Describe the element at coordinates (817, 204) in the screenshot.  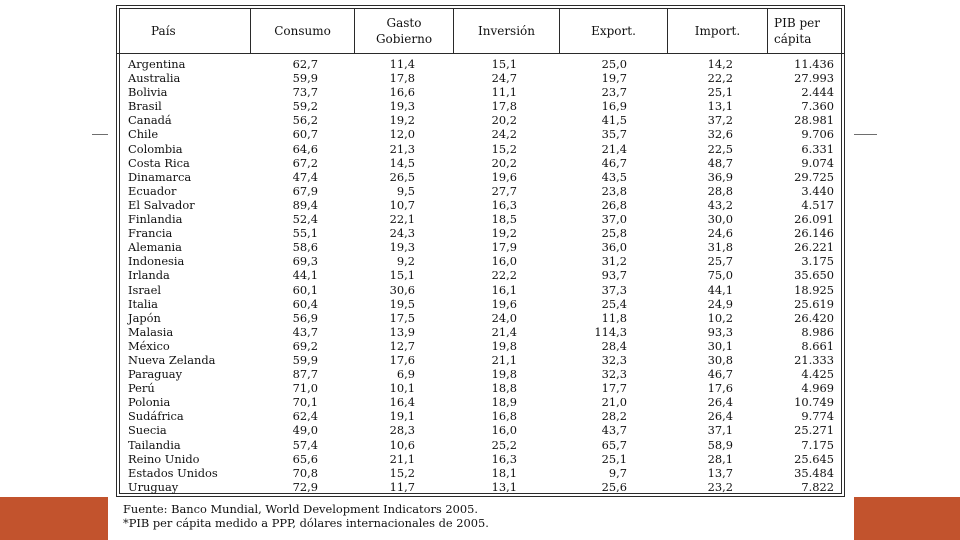
I see `cell-pib-per-capita: 4.517` at that location.